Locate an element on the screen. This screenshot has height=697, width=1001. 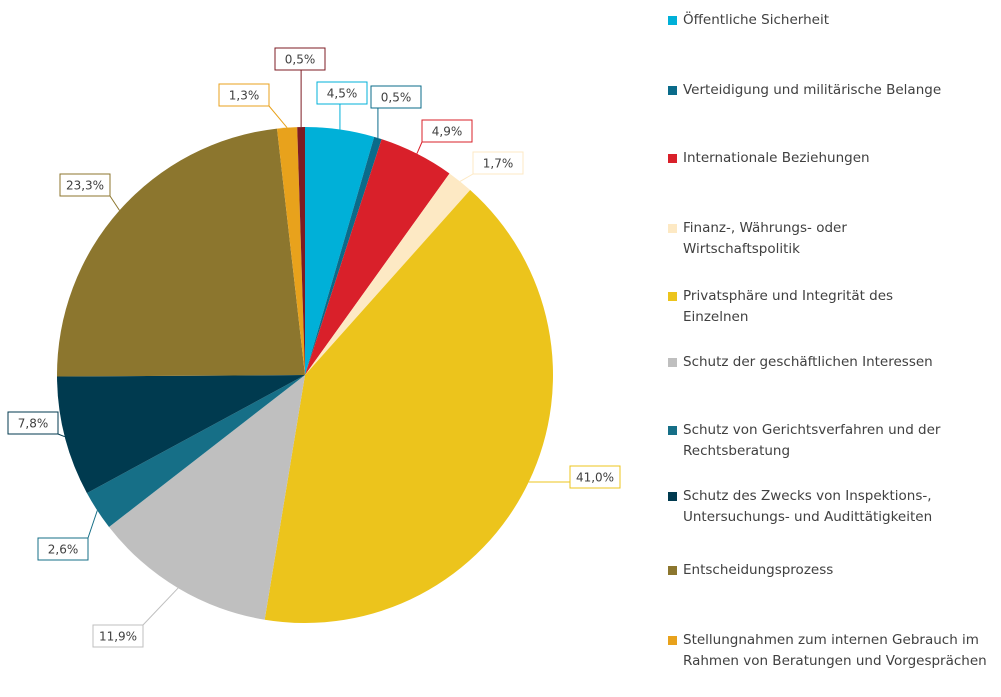
data-label: 7,8% is located at coordinates (33, 424).